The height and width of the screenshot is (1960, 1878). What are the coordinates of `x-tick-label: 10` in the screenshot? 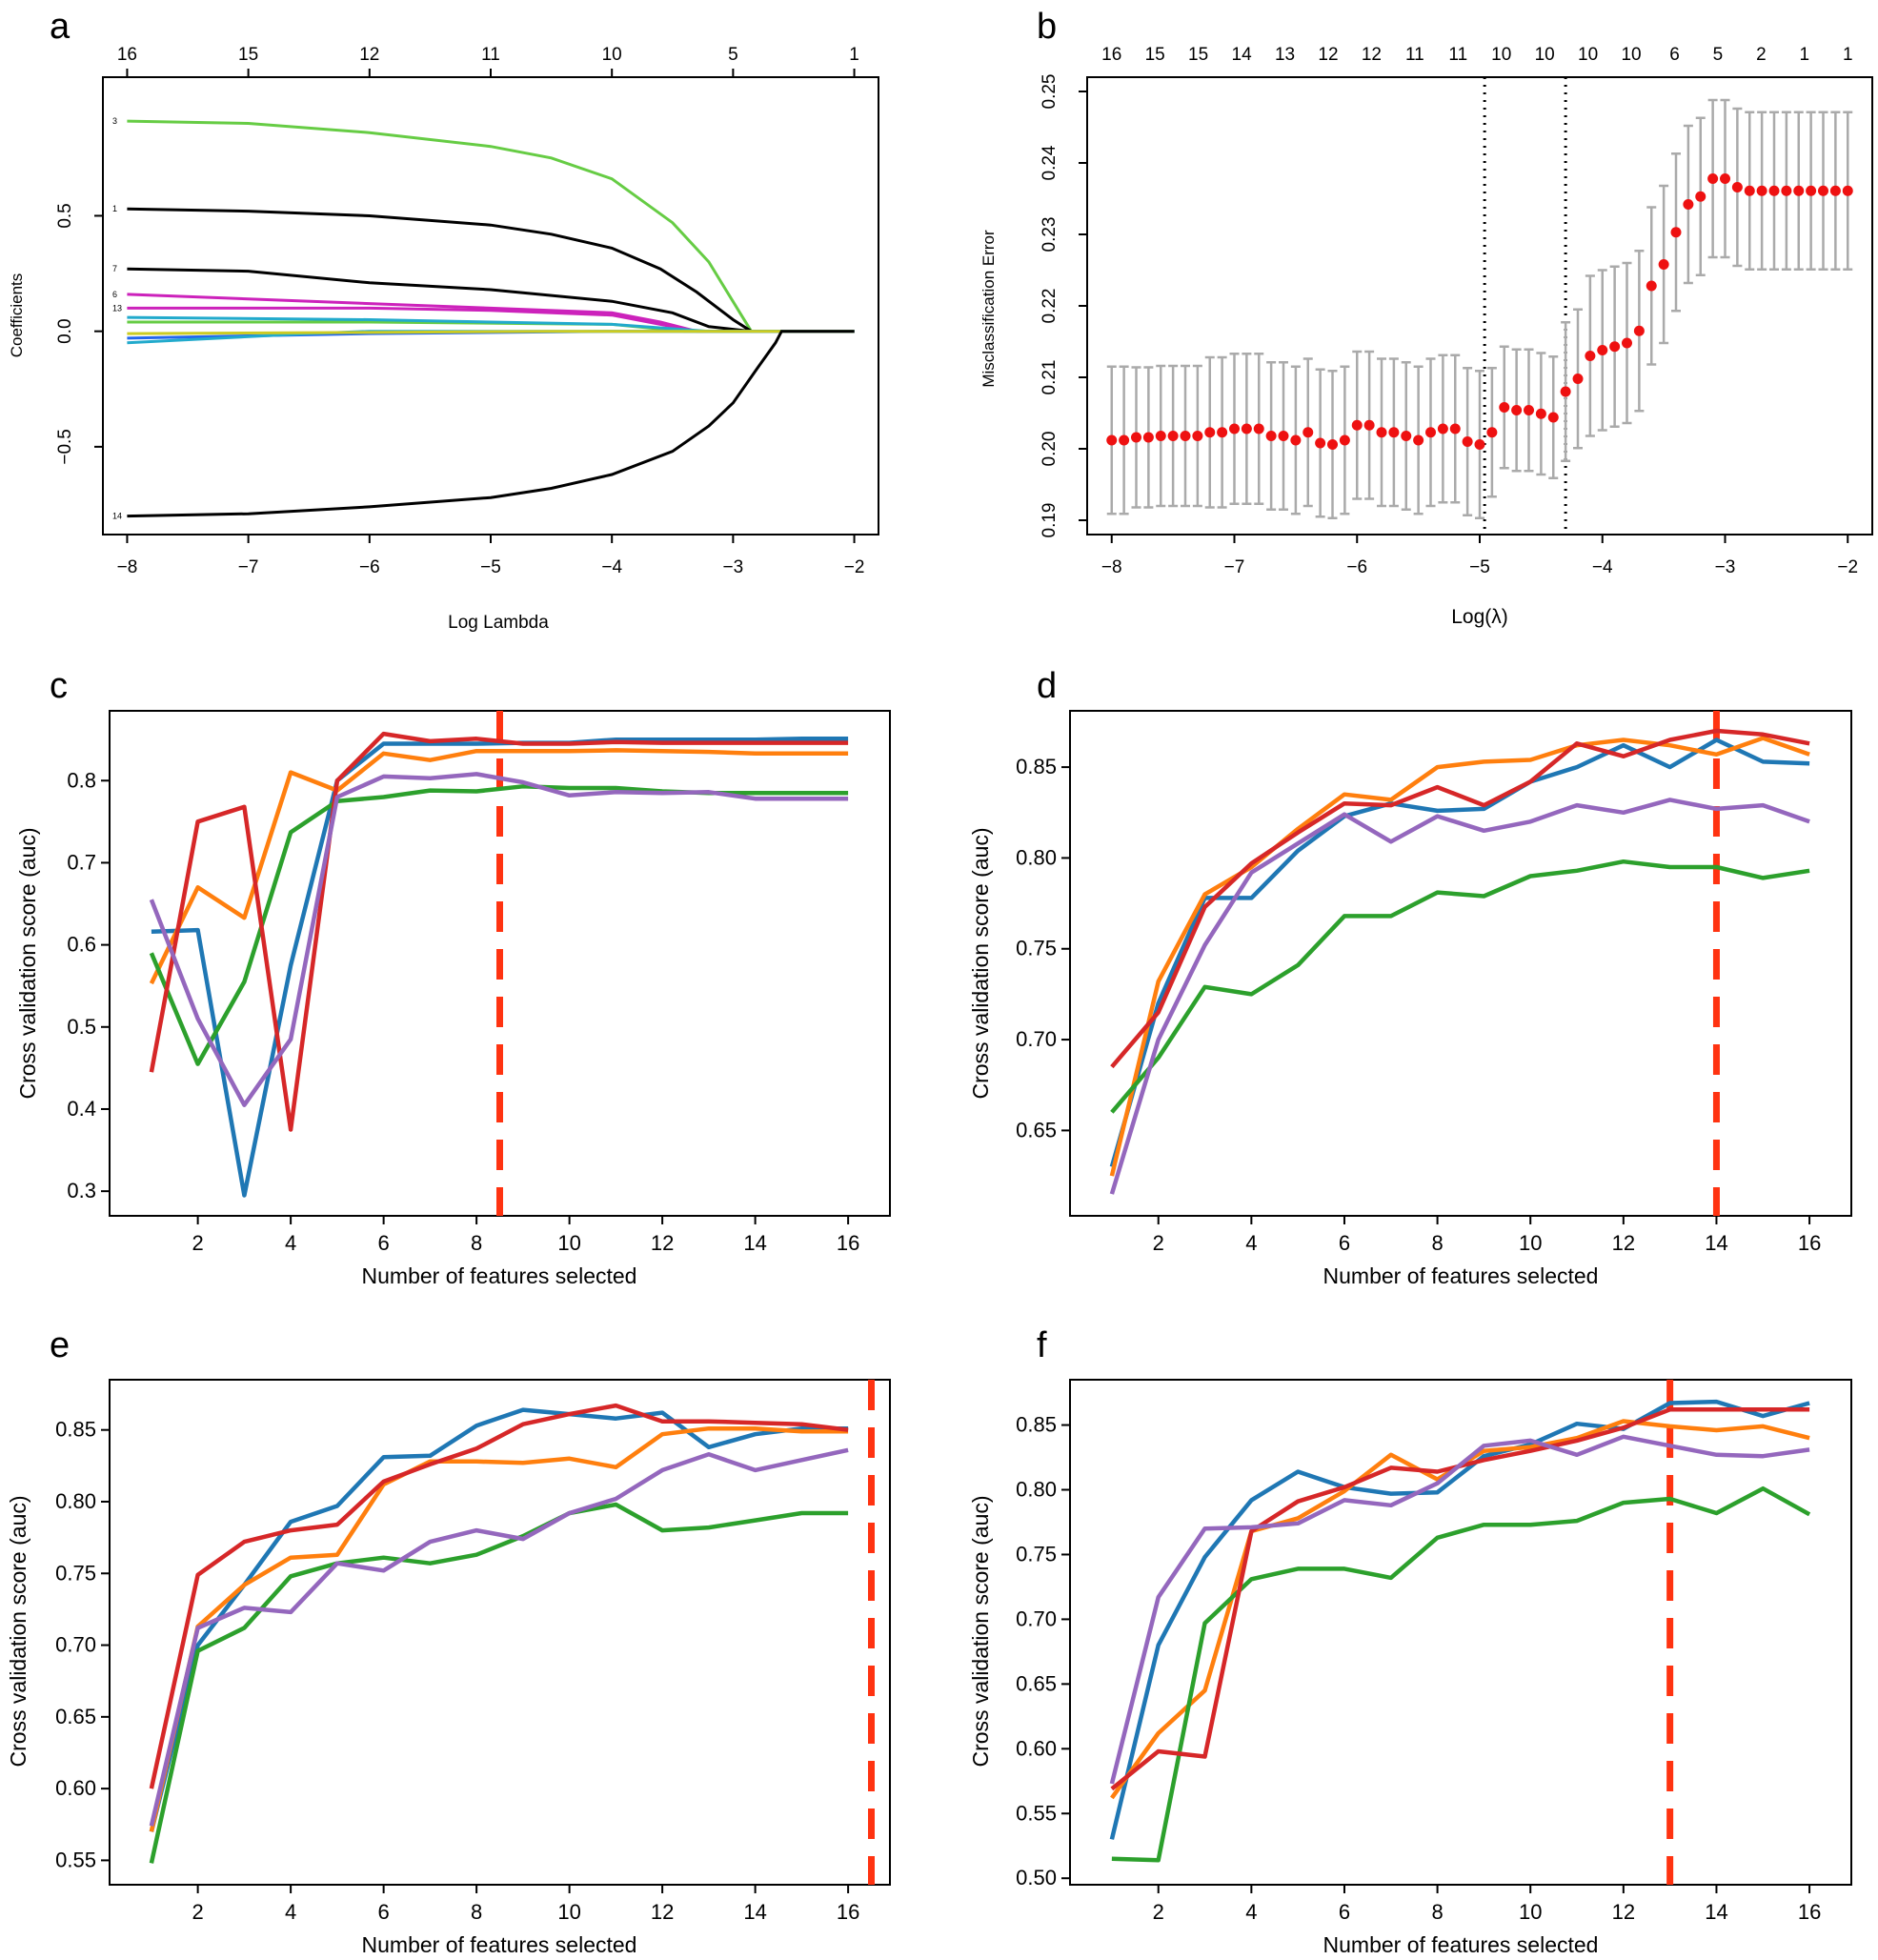 It's located at (568, 1243).